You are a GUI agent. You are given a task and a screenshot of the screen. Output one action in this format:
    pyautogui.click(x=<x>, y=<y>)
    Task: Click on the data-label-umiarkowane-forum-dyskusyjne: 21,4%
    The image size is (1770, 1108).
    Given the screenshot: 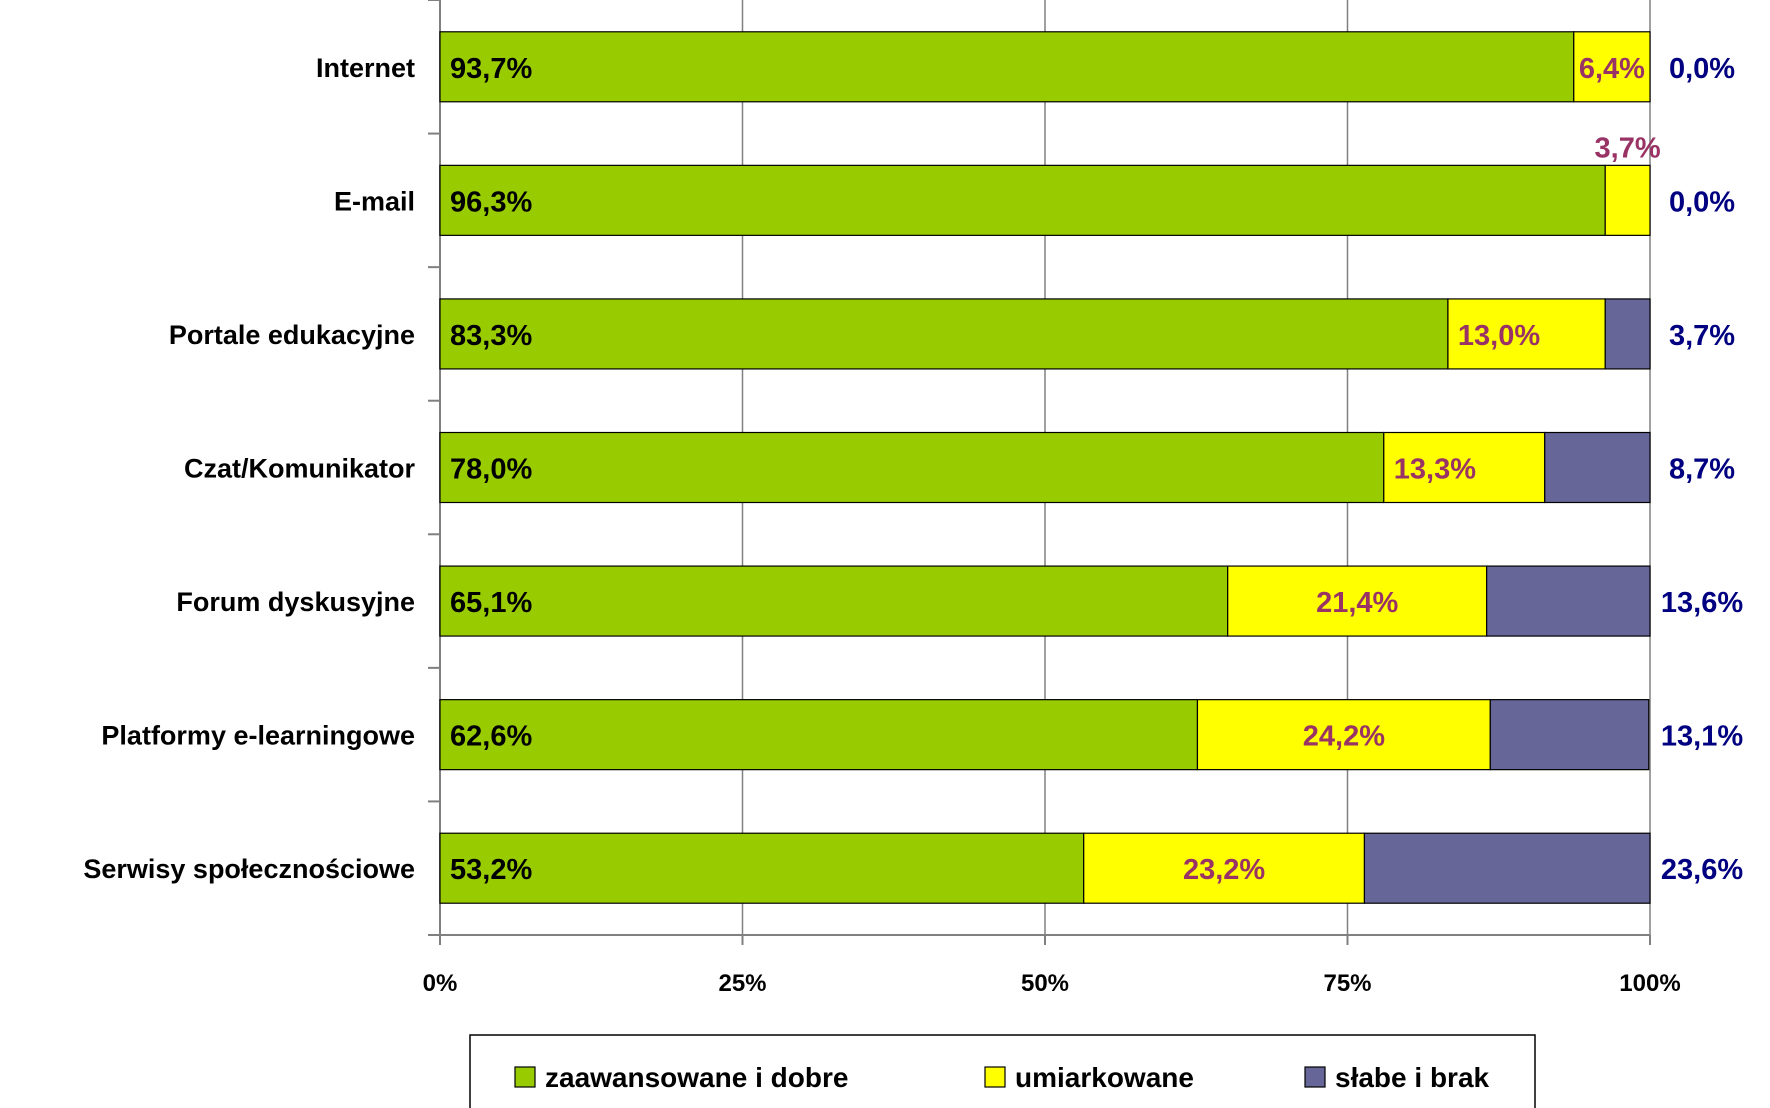 What is the action you would take?
    pyautogui.click(x=1357, y=603)
    